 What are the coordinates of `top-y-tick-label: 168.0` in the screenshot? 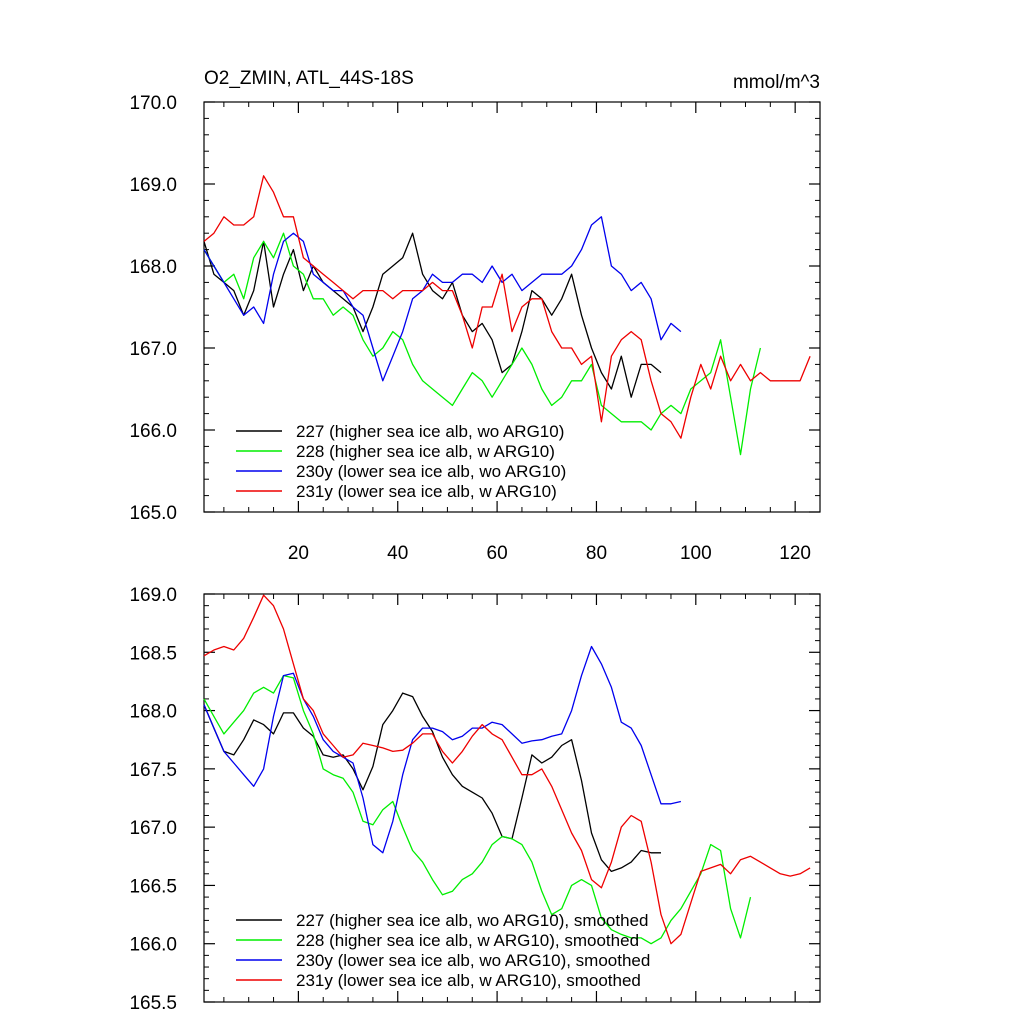 It's located at (153, 267).